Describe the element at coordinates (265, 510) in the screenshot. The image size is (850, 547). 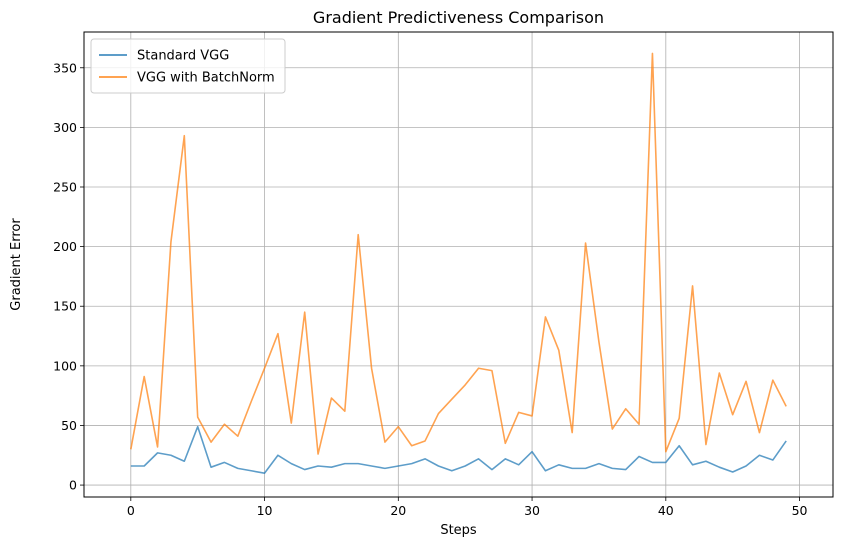
I see `x-tick-label: 10` at that location.